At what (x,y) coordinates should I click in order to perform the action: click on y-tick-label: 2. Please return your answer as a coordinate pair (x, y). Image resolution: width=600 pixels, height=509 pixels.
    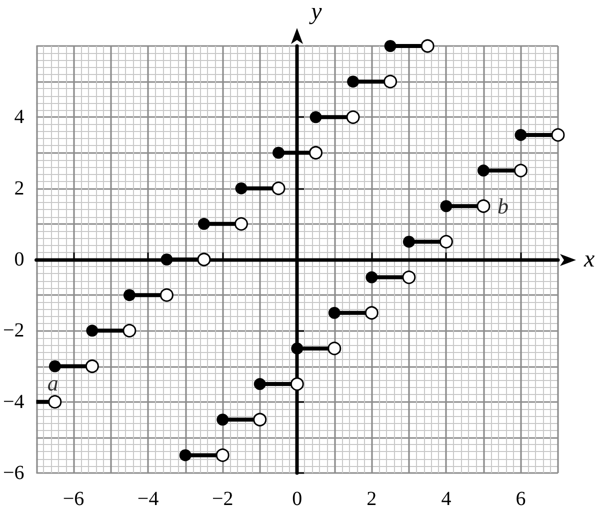
    Looking at the image, I should click on (19, 188).